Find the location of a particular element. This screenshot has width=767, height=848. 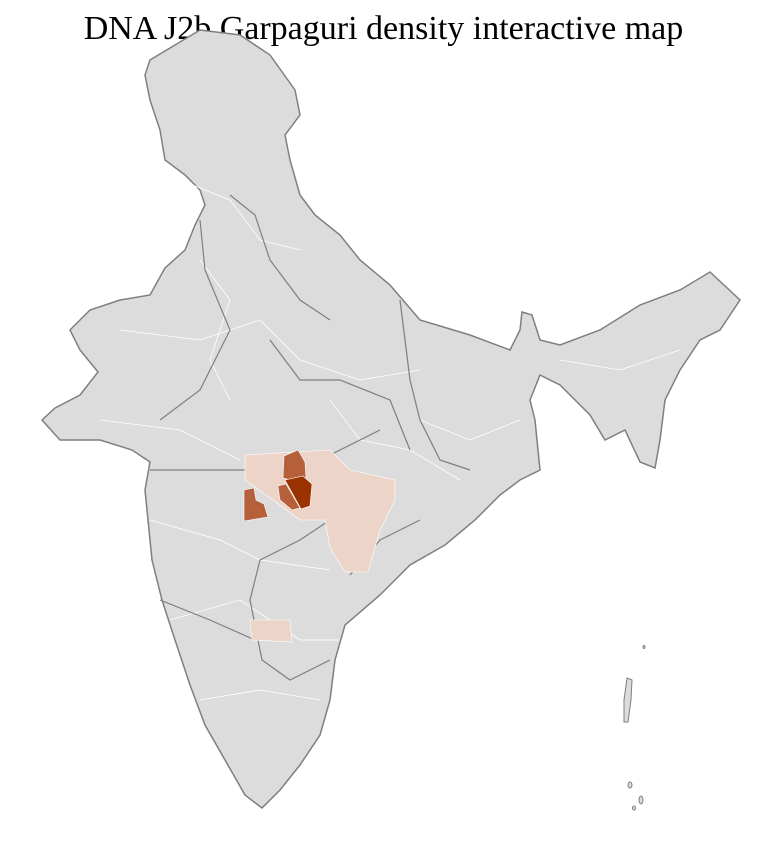

district-high-density is located at coordinates (298, 492).